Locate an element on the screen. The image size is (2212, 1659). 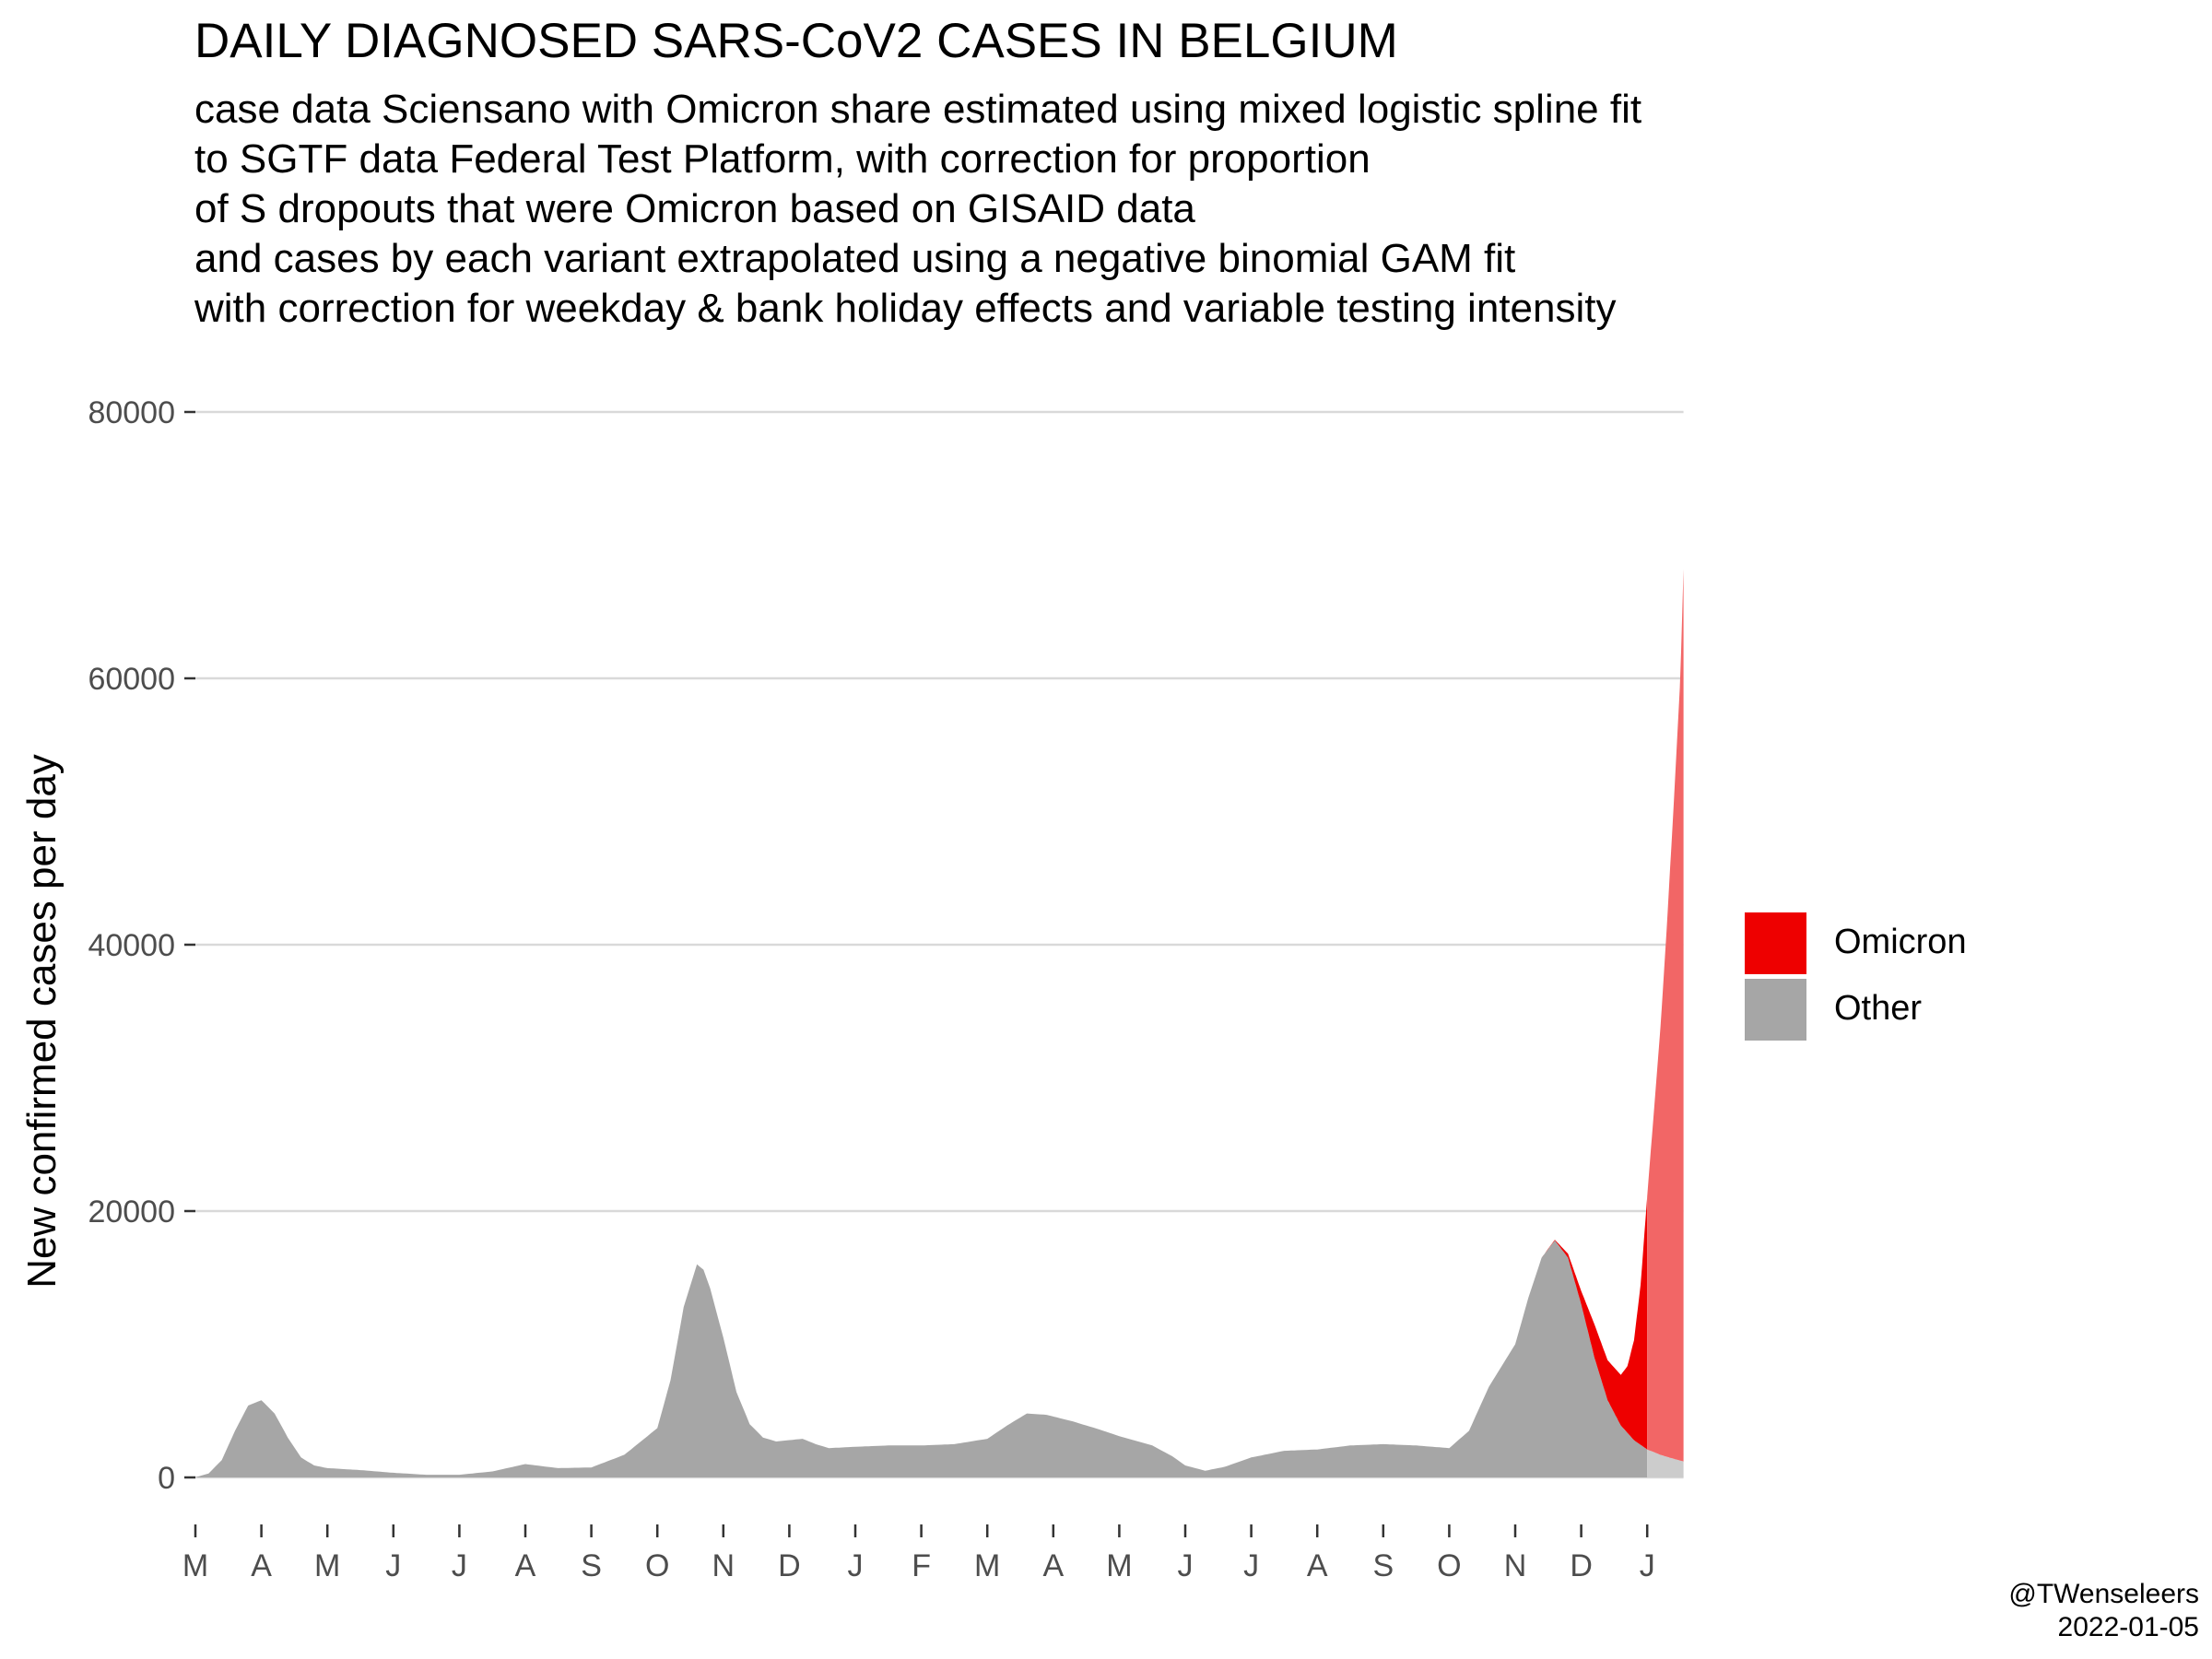
credit-handle: @TWenseleers is located at coordinates (2103, 1594).